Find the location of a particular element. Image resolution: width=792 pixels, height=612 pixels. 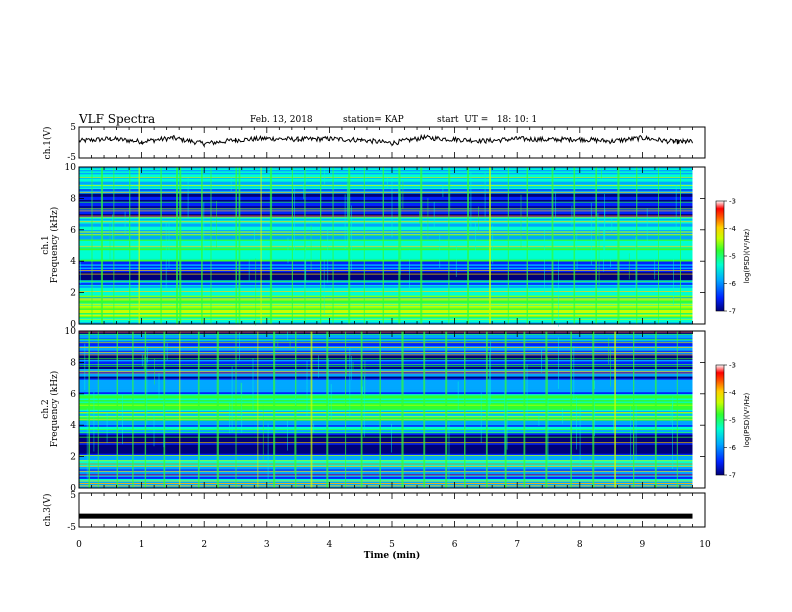

colorbar-tick-label: -3 is located at coordinates (732, 366).